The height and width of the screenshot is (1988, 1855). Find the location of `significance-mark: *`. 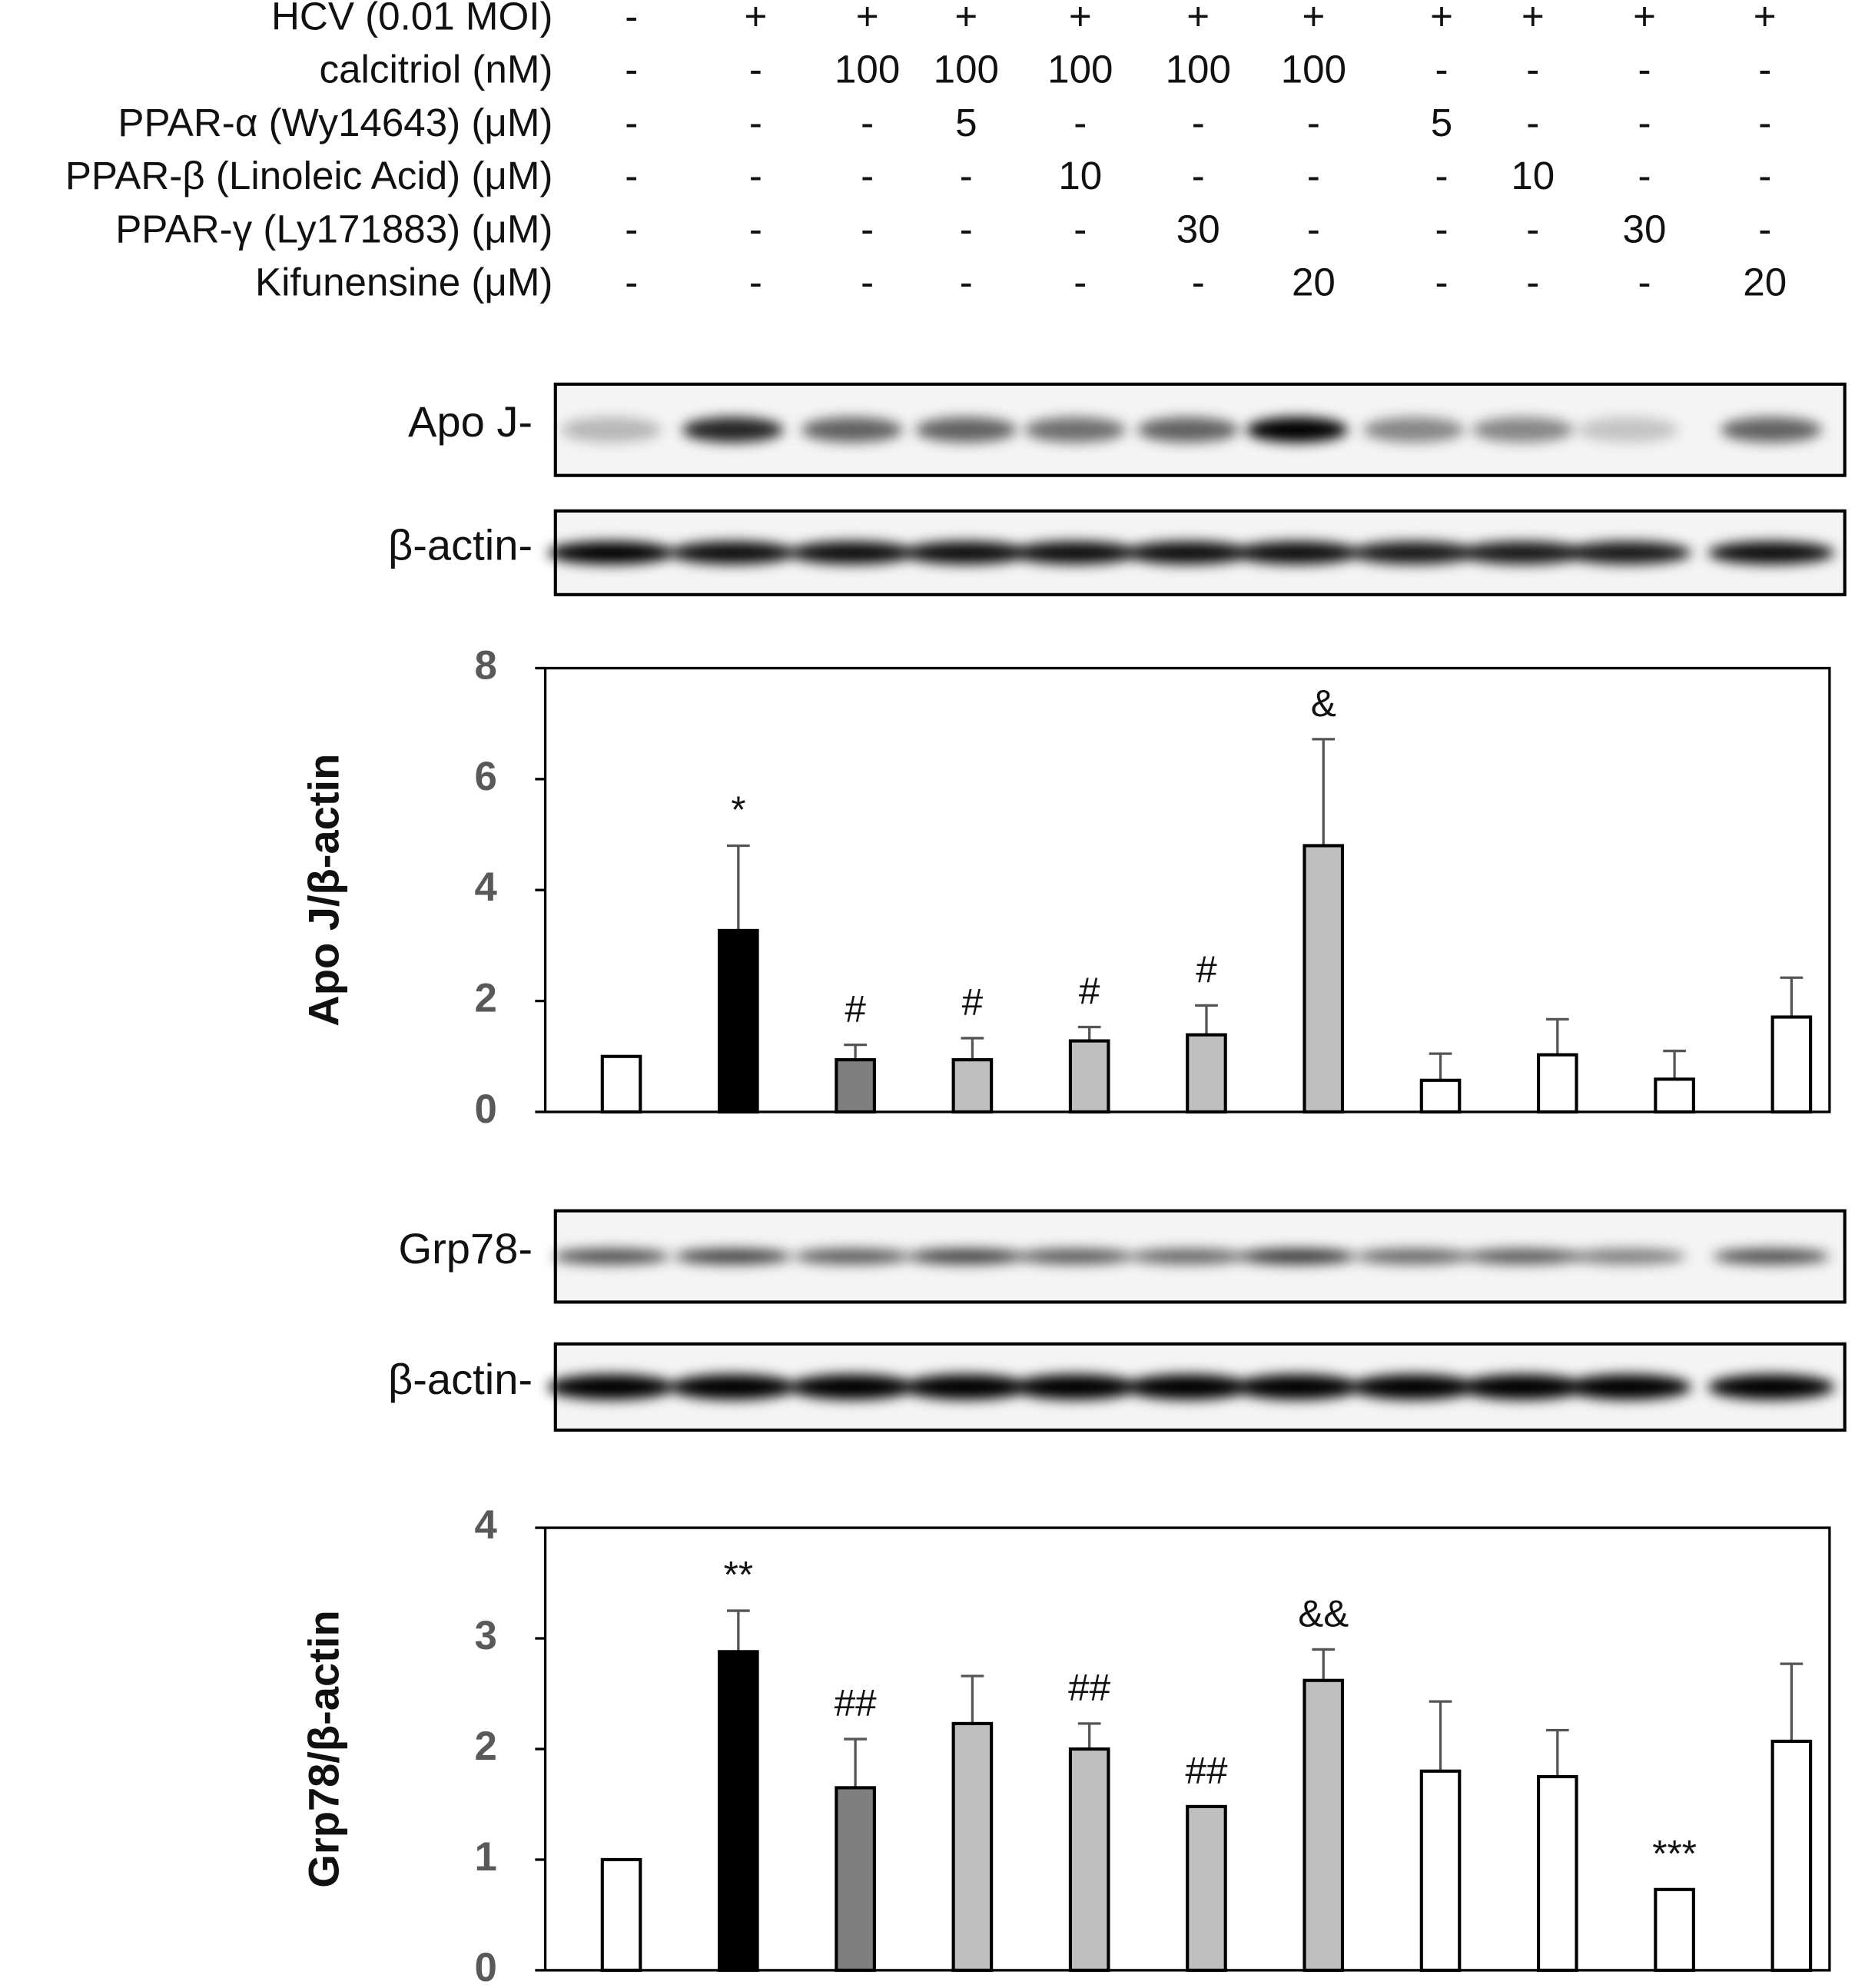

significance-mark: * is located at coordinates (738, 810).